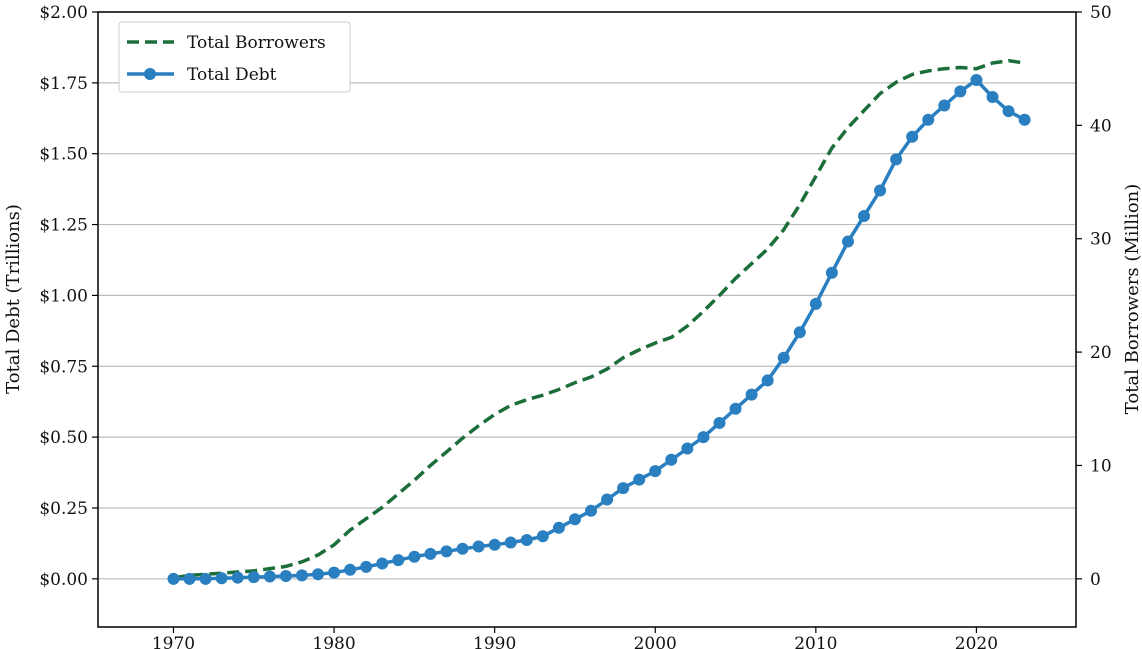  I want to click on y-left-tick-label: $1.00, so click(63, 296).